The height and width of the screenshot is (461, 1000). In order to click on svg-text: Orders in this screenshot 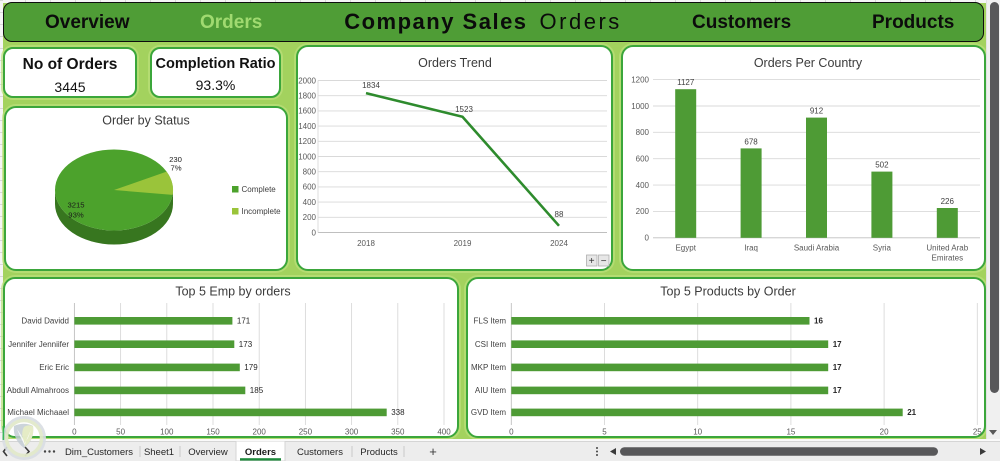, I will do `click(260, 452)`.